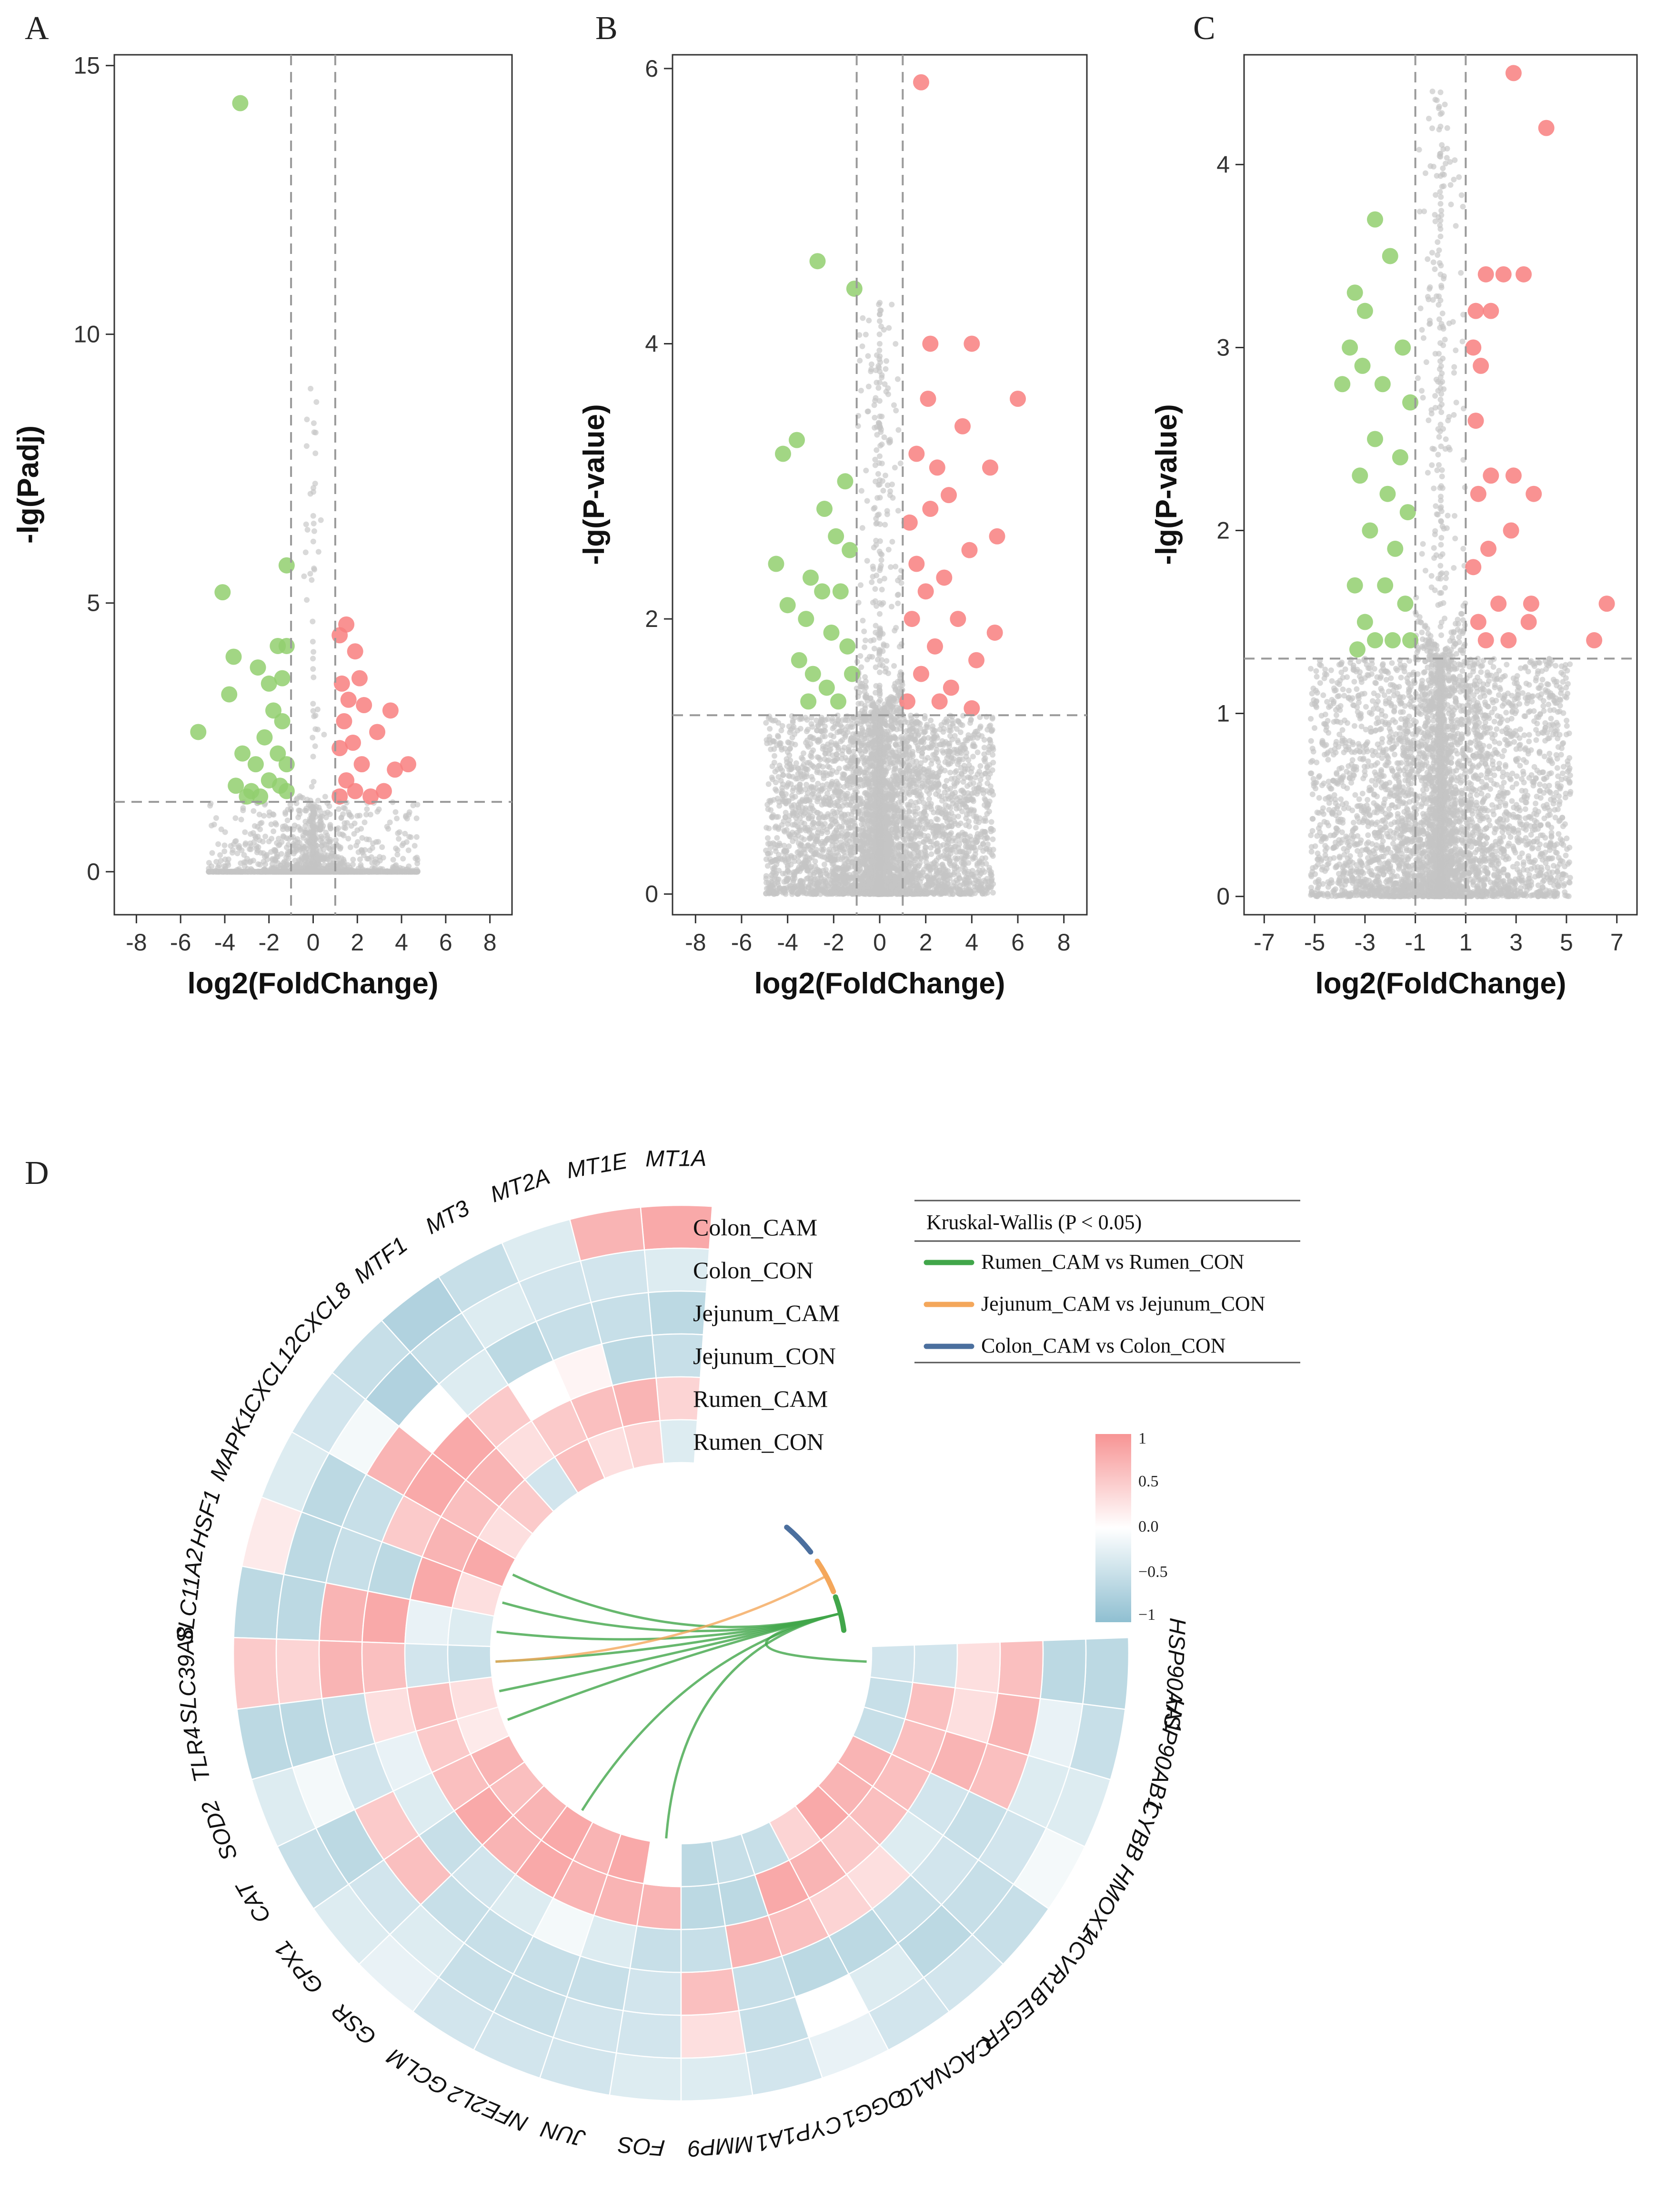 This screenshot has width=1667, height=2212. Describe the element at coordinates (225, 942) in the screenshot. I see `x-tick-label: -4` at that location.